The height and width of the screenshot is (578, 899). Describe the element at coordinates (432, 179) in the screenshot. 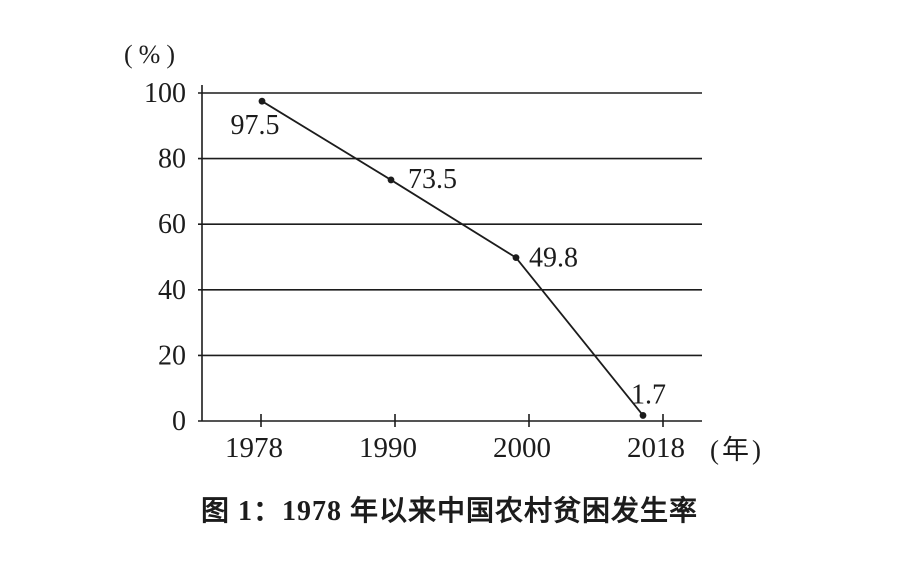

I see `data-point-label: 73.5` at that location.